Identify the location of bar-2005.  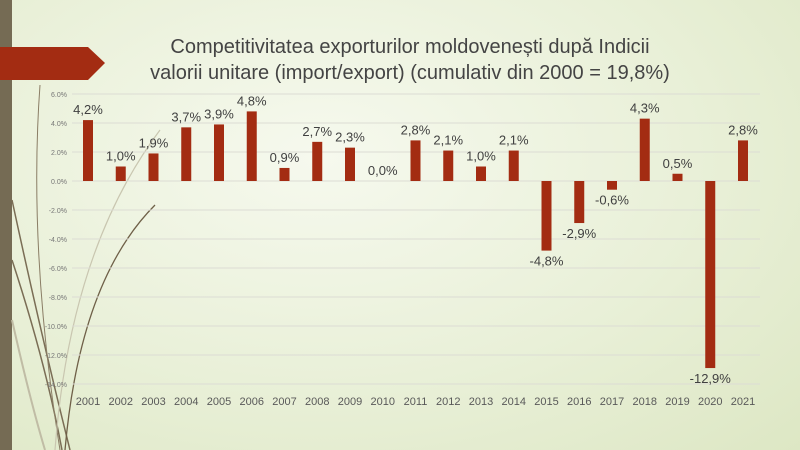
(219, 152).